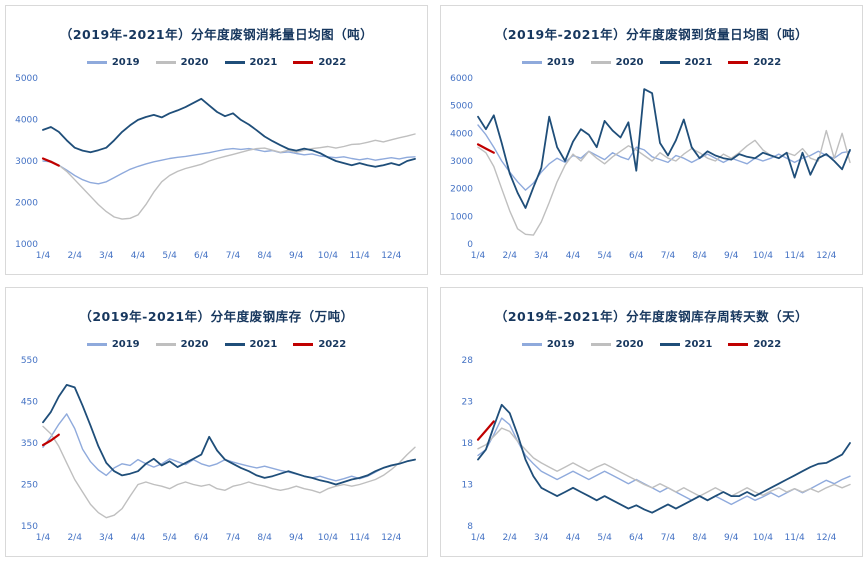 This screenshot has width=868, height=562. Describe the element at coordinates (28, 527) in the screenshot. I see `svg-text: 150` at that location.